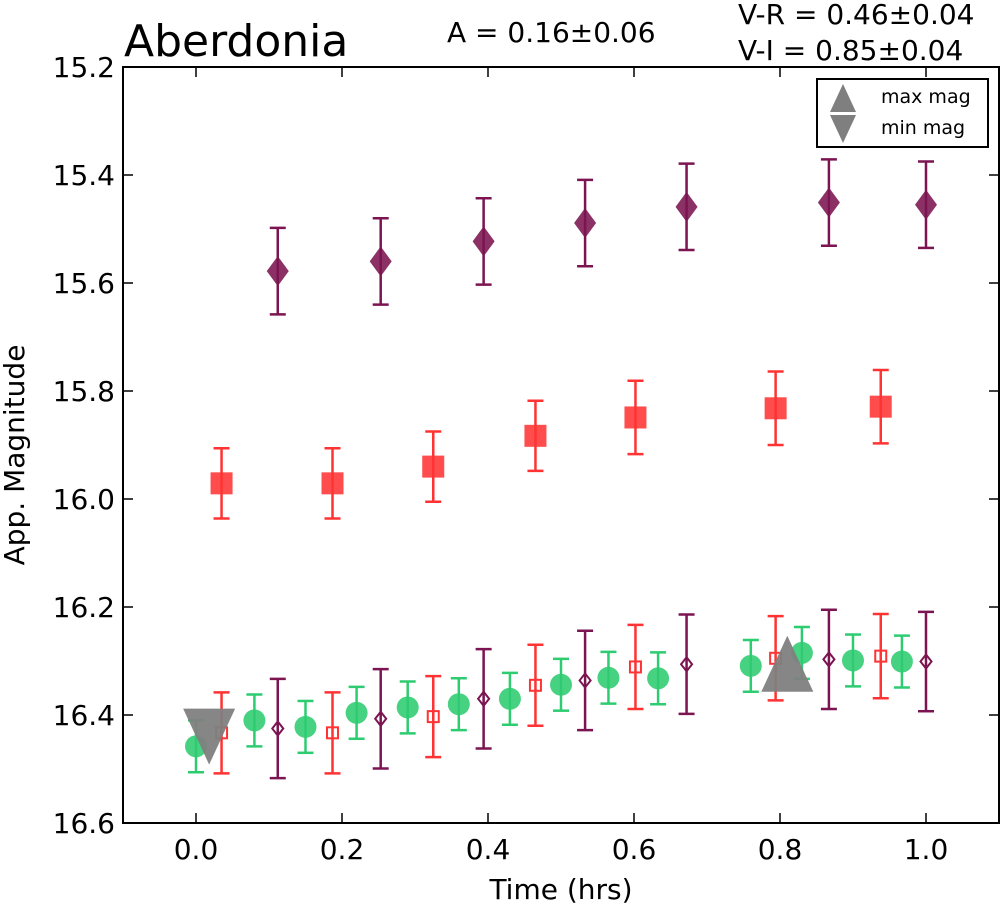 The height and width of the screenshot is (904, 1001). I want to click on x-tick-label: 0.4, so click(488, 849).